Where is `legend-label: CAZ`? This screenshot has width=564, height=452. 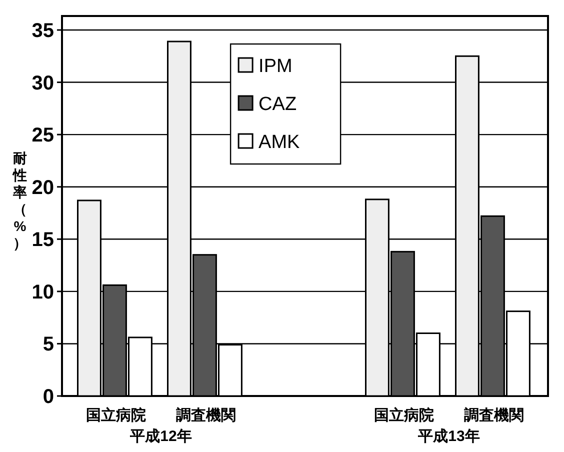 legend-label: CAZ is located at coordinates (277, 104).